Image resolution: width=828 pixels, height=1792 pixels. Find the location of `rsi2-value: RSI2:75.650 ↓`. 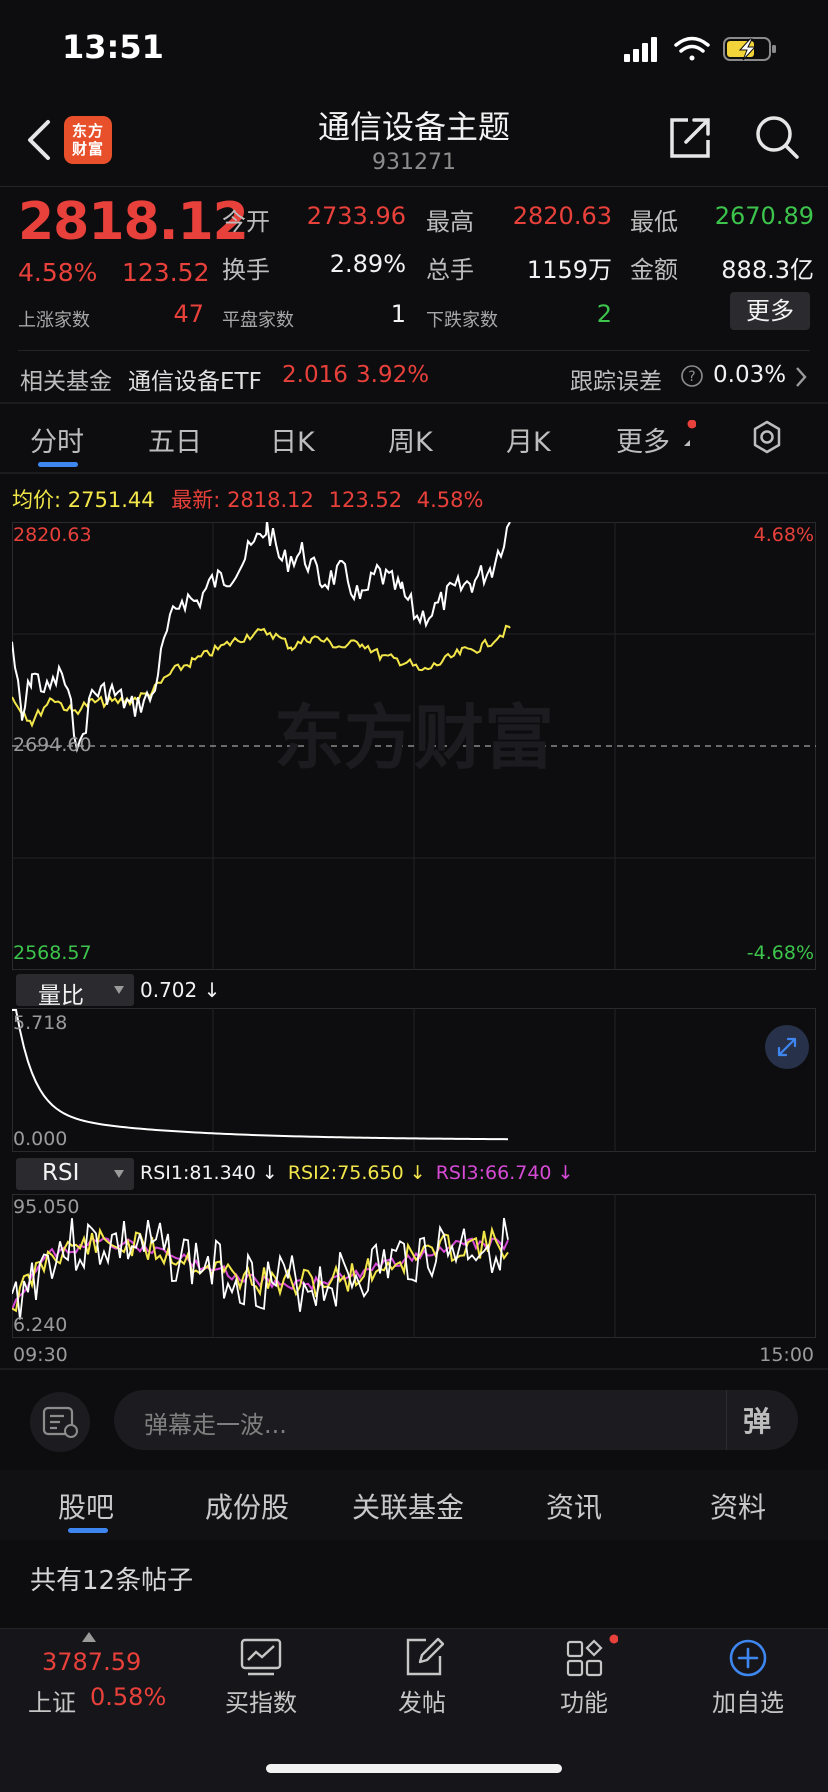

rsi2-value: RSI2:75.650 ↓ is located at coordinates (356, 1173).